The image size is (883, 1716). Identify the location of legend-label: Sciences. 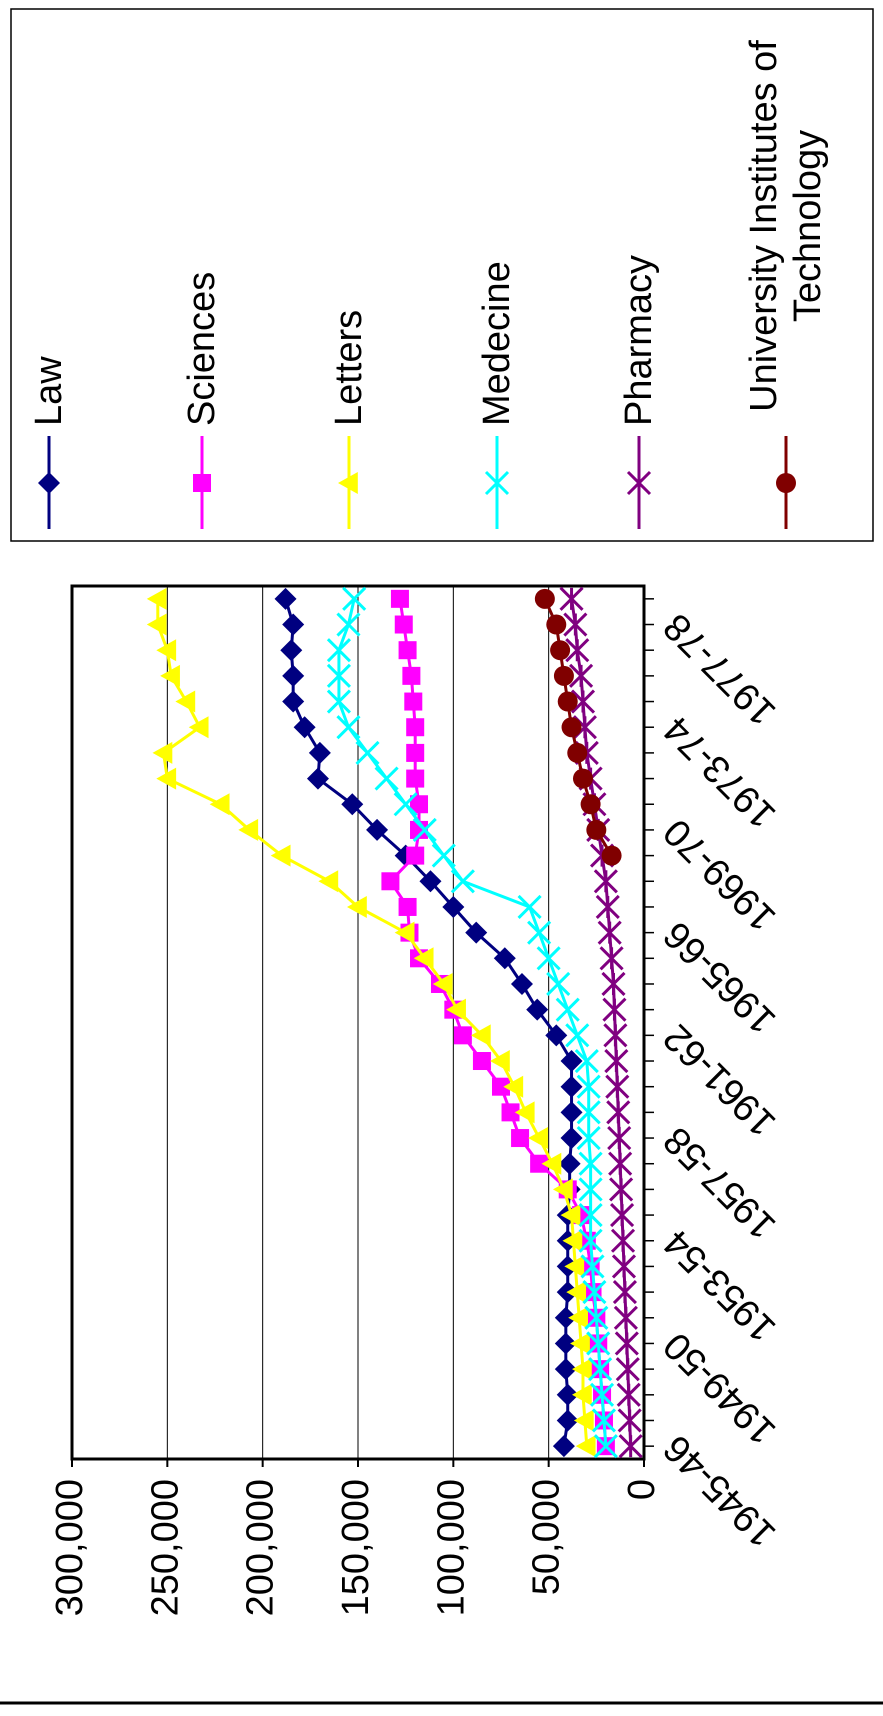
(202, 348).